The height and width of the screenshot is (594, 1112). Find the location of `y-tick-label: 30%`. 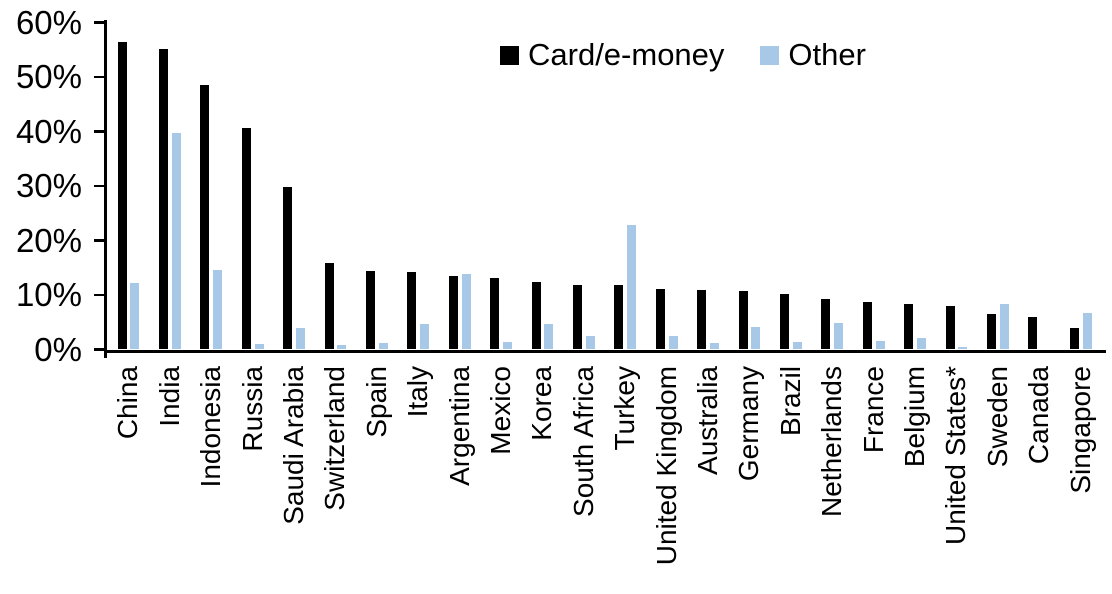

y-tick-label: 30% is located at coordinates (48, 186).